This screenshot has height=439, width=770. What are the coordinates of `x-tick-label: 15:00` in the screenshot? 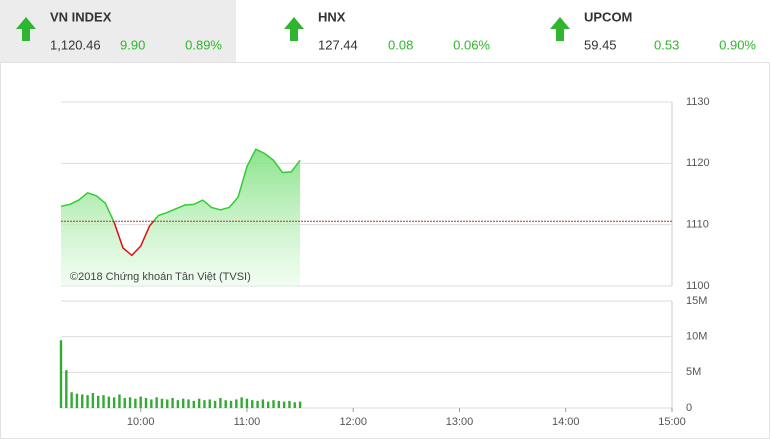 It's located at (672, 422).